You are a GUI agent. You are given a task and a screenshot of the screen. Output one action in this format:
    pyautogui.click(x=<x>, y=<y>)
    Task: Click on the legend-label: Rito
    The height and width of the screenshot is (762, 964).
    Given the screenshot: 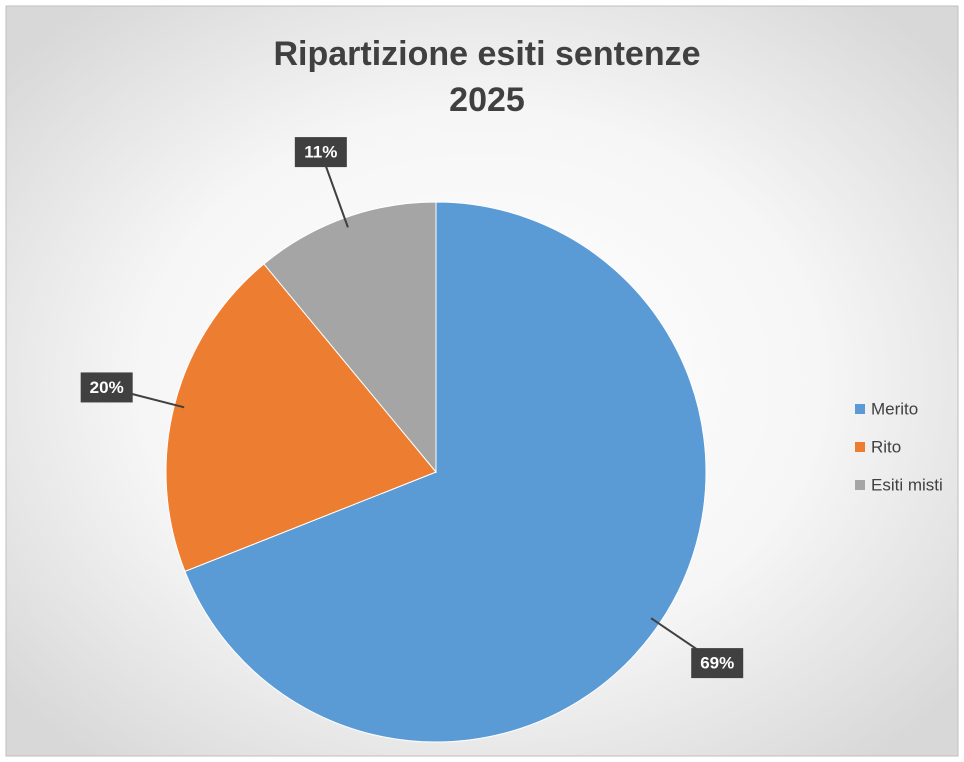 What is the action you would take?
    pyautogui.click(x=886, y=446)
    